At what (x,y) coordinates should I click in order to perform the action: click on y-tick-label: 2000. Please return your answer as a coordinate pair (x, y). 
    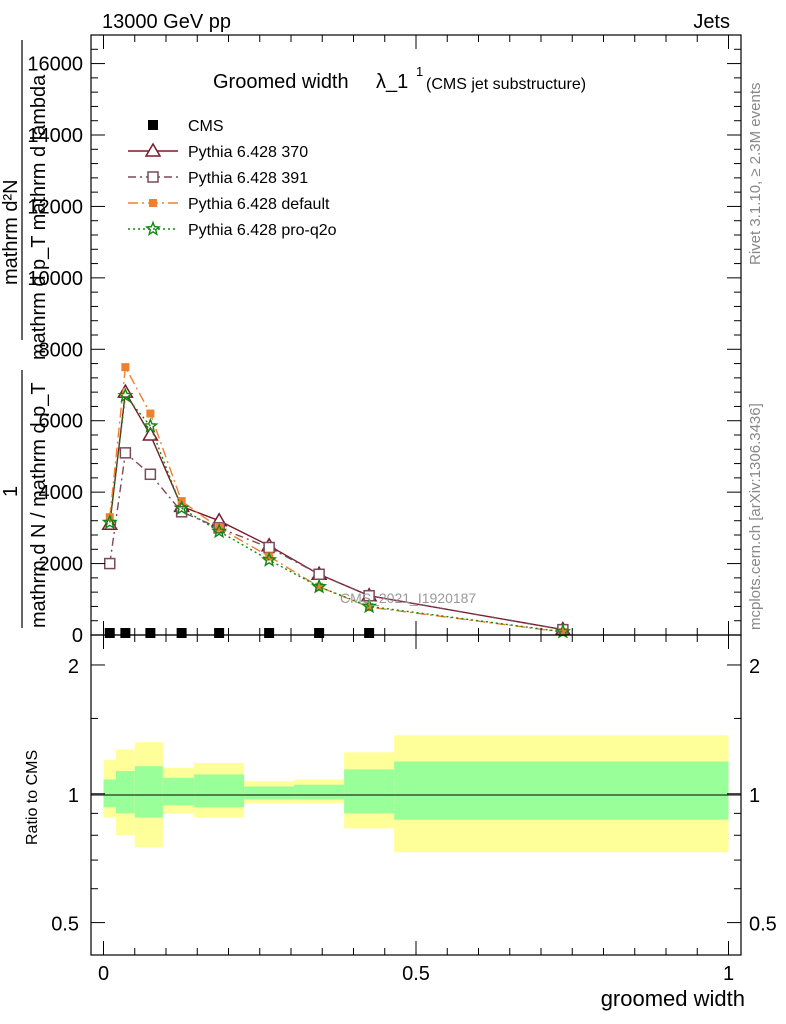
    Looking at the image, I should click on (61, 565).